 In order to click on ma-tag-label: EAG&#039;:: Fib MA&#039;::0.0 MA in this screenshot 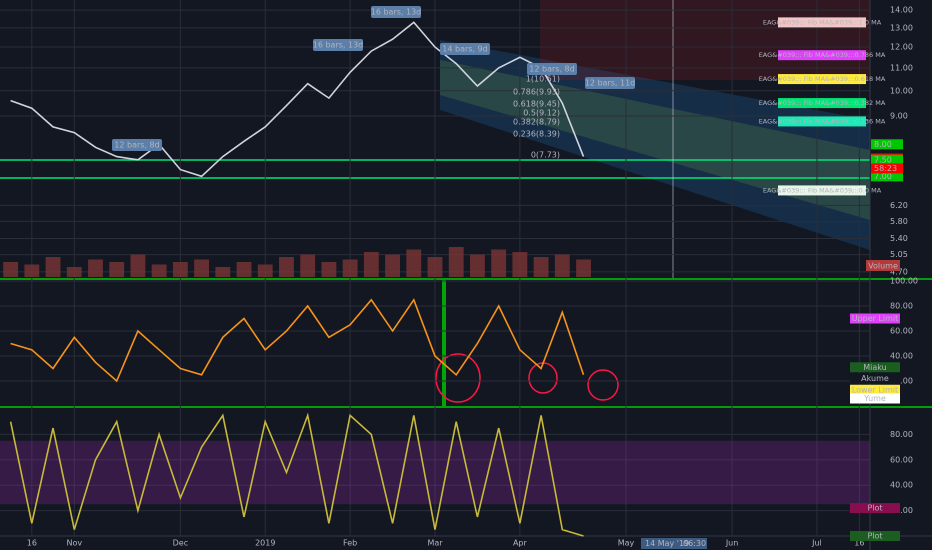, I will do `click(822, 190)`.